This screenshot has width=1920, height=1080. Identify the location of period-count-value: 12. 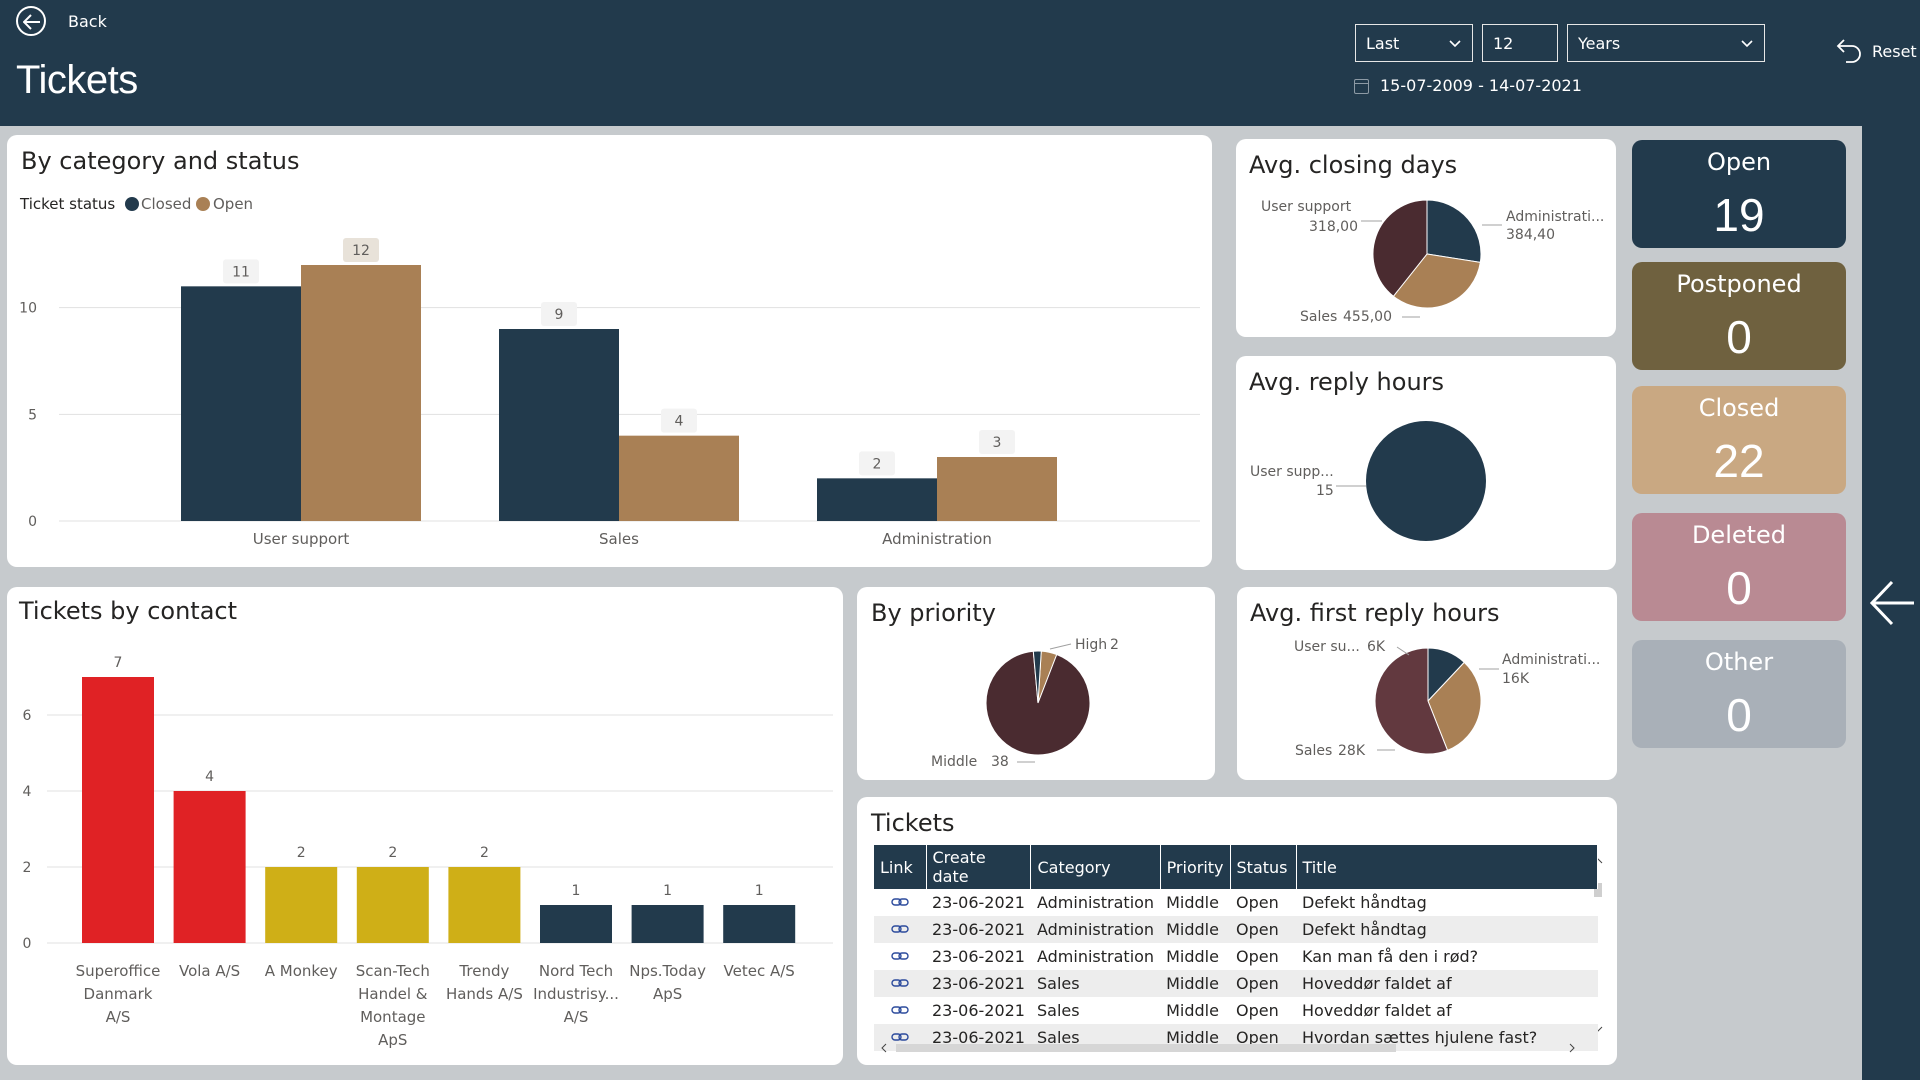
(1503, 43).